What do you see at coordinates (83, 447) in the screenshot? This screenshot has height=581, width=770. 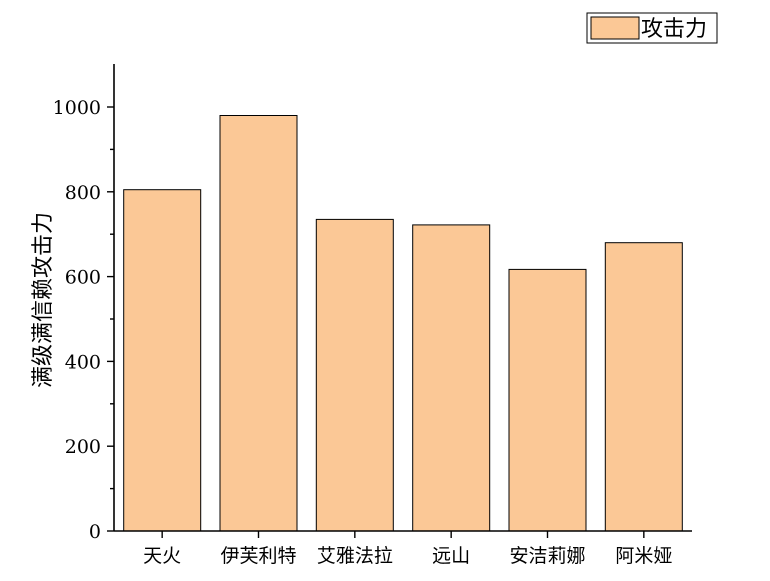 I see `y-tick-label: 200` at bounding box center [83, 447].